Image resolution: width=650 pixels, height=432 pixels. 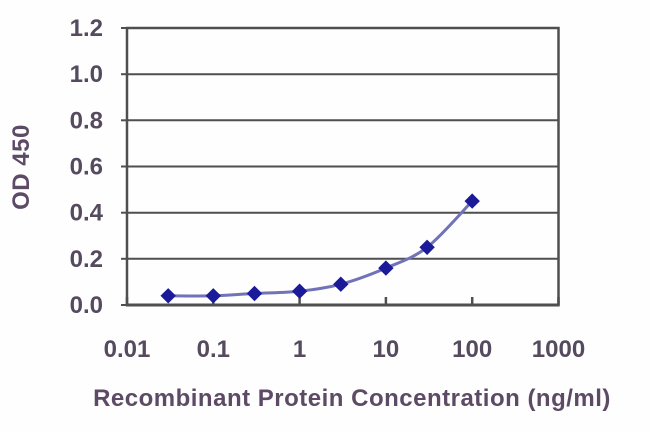 What do you see at coordinates (386, 349) in the screenshot?
I see `x-tick-label: 10` at bounding box center [386, 349].